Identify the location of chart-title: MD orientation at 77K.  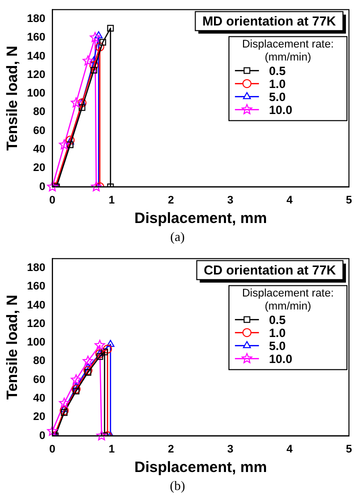
(269, 21).